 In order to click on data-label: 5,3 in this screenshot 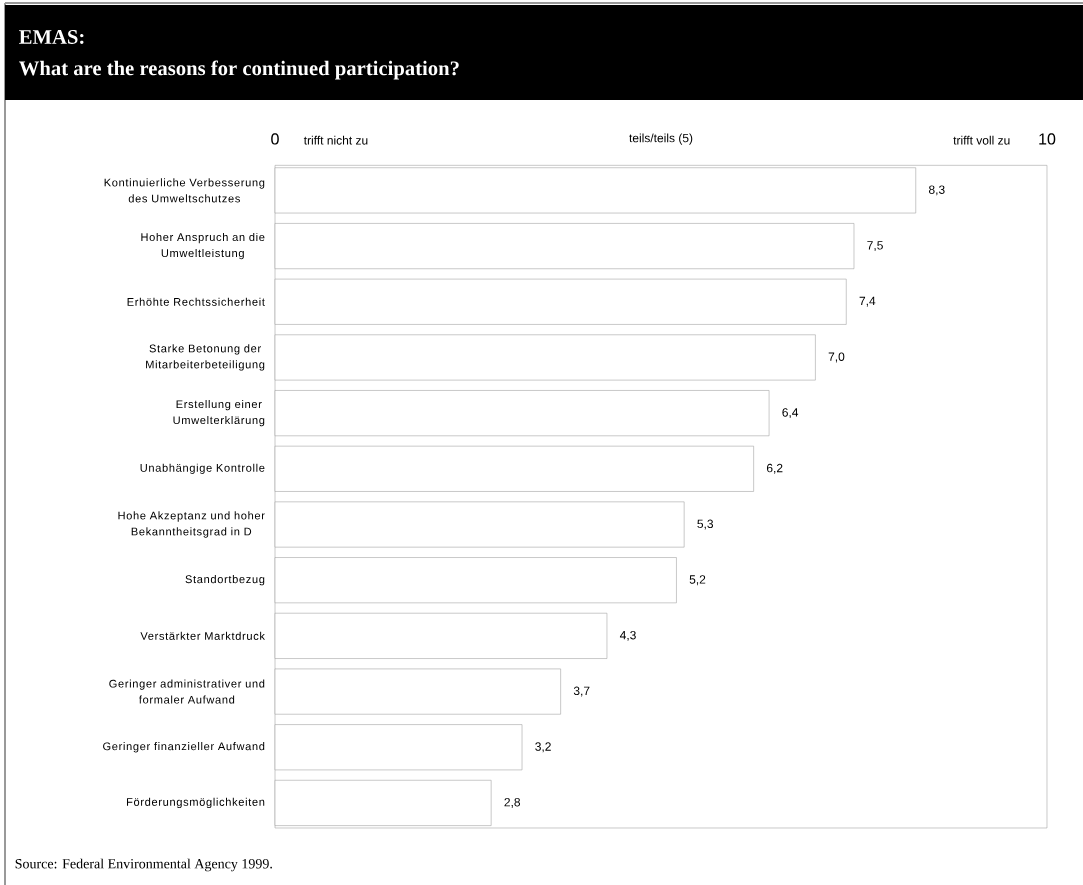, I will do `click(705, 524)`.